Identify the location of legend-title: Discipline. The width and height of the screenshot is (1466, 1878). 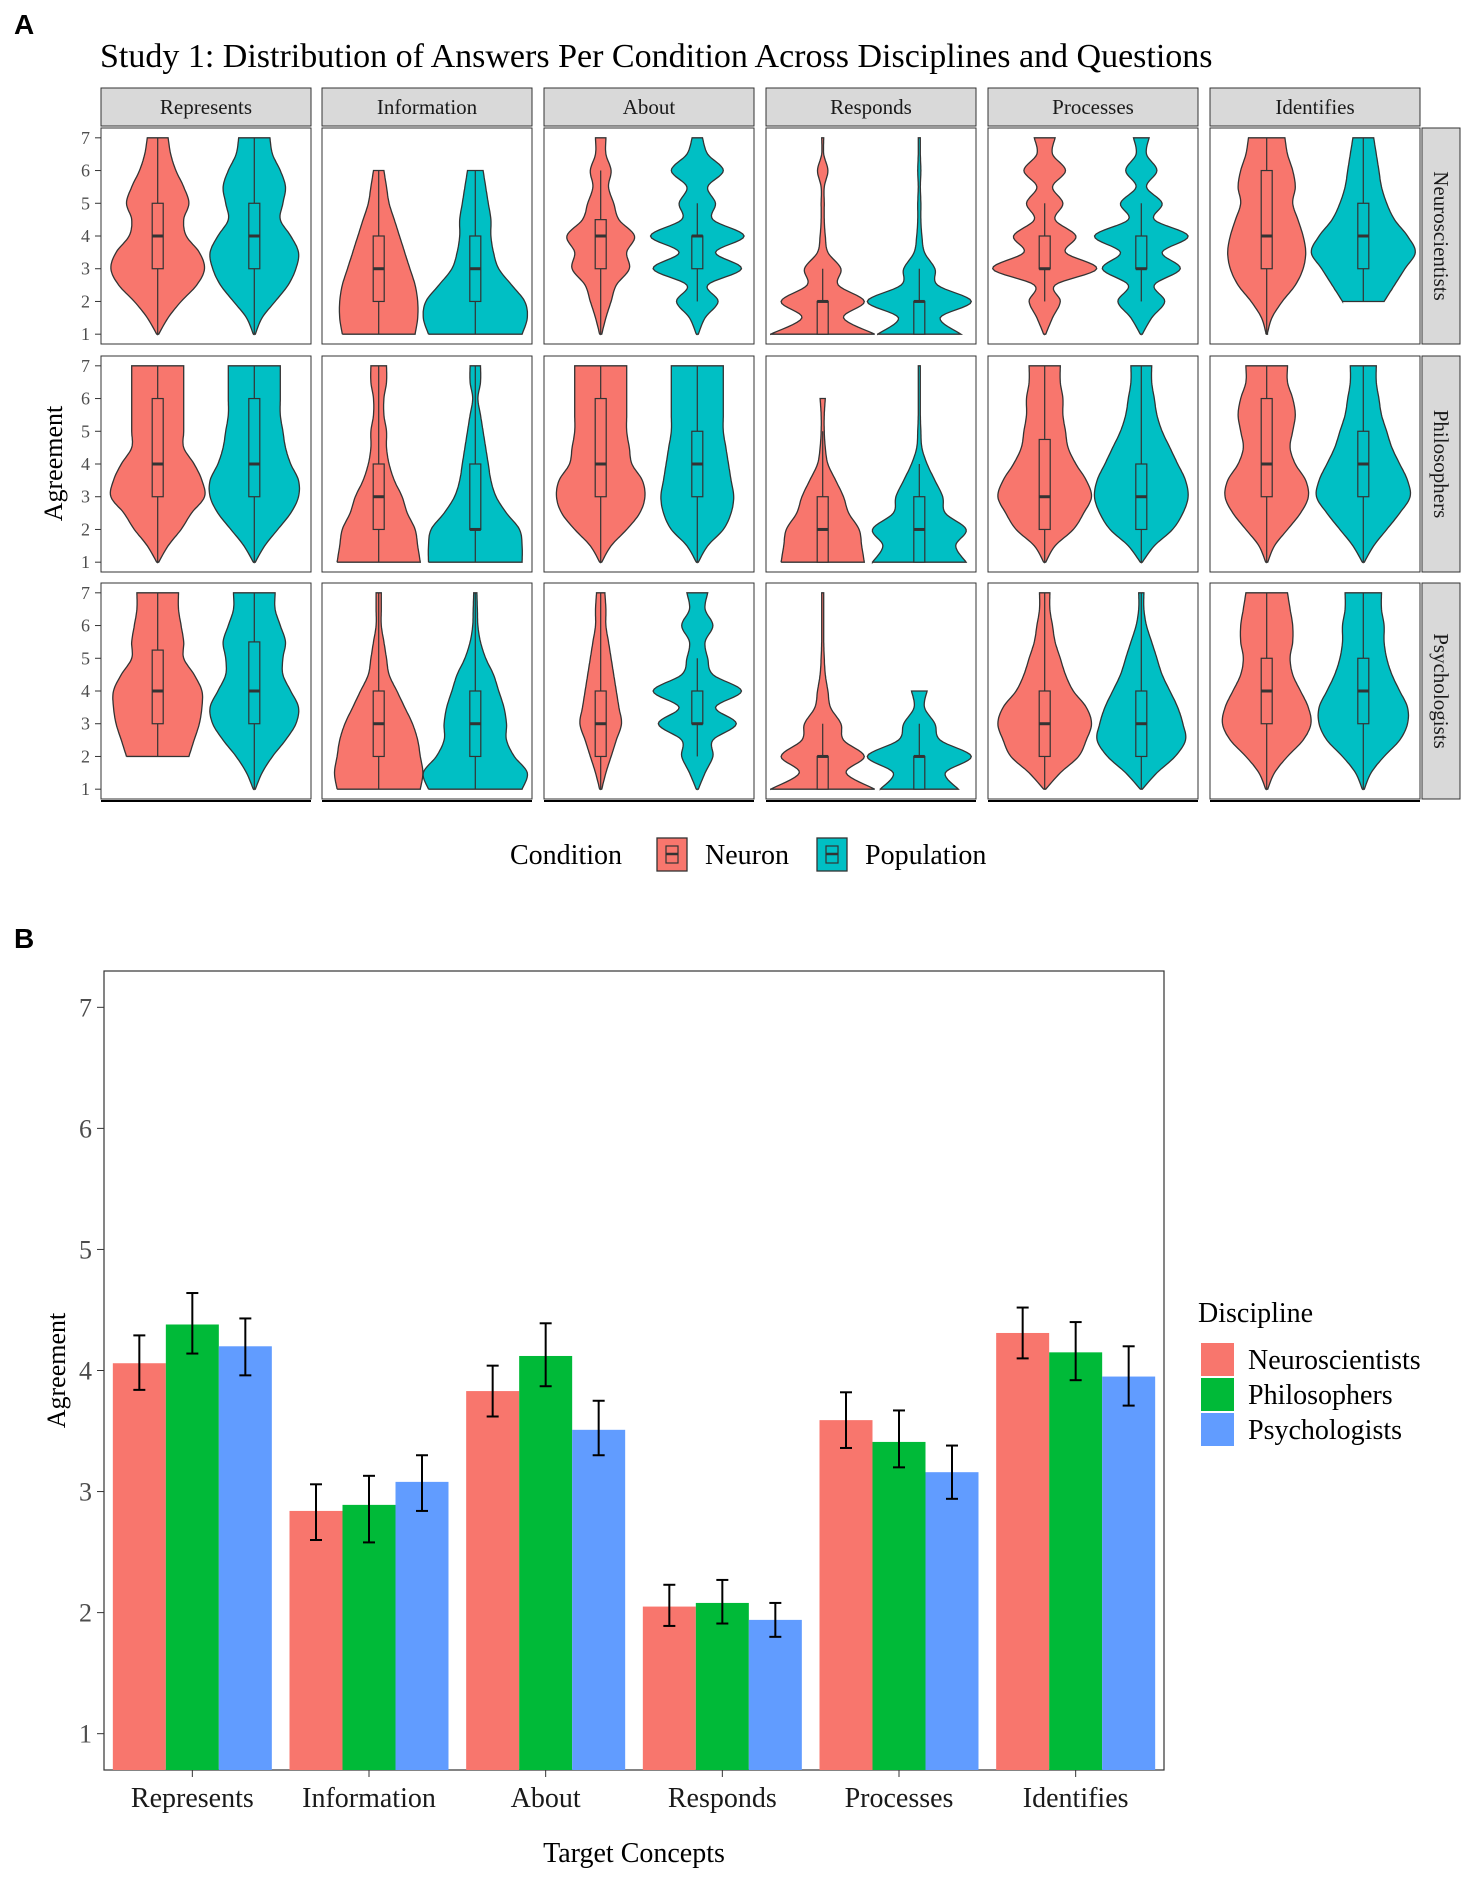
(1255, 1313).